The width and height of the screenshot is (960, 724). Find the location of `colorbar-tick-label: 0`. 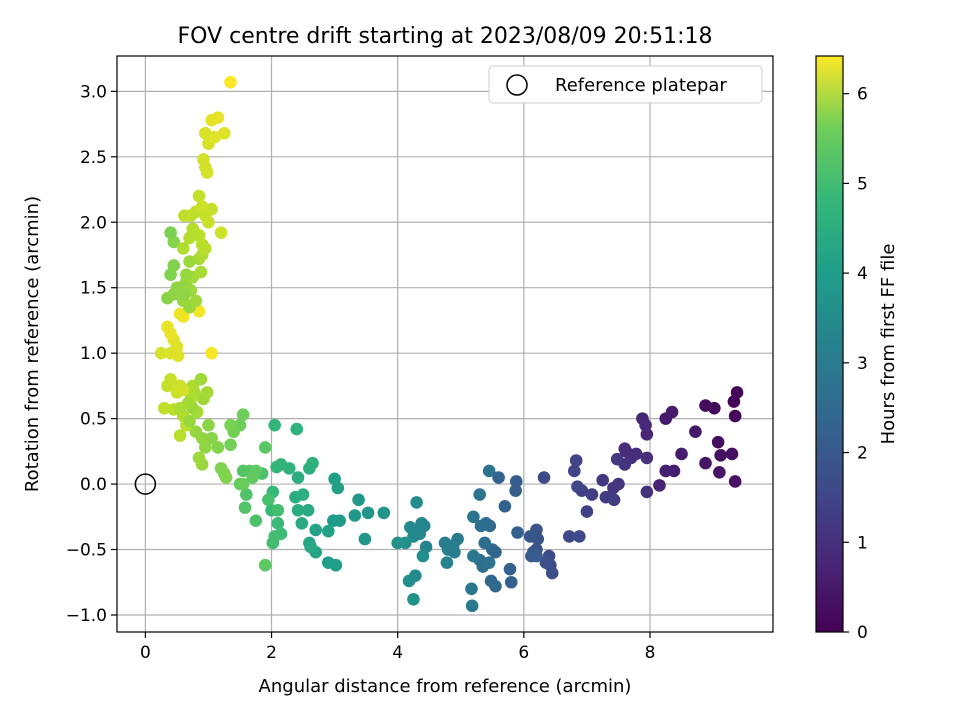

colorbar-tick-label: 0 is located at coordinates (862, 633).